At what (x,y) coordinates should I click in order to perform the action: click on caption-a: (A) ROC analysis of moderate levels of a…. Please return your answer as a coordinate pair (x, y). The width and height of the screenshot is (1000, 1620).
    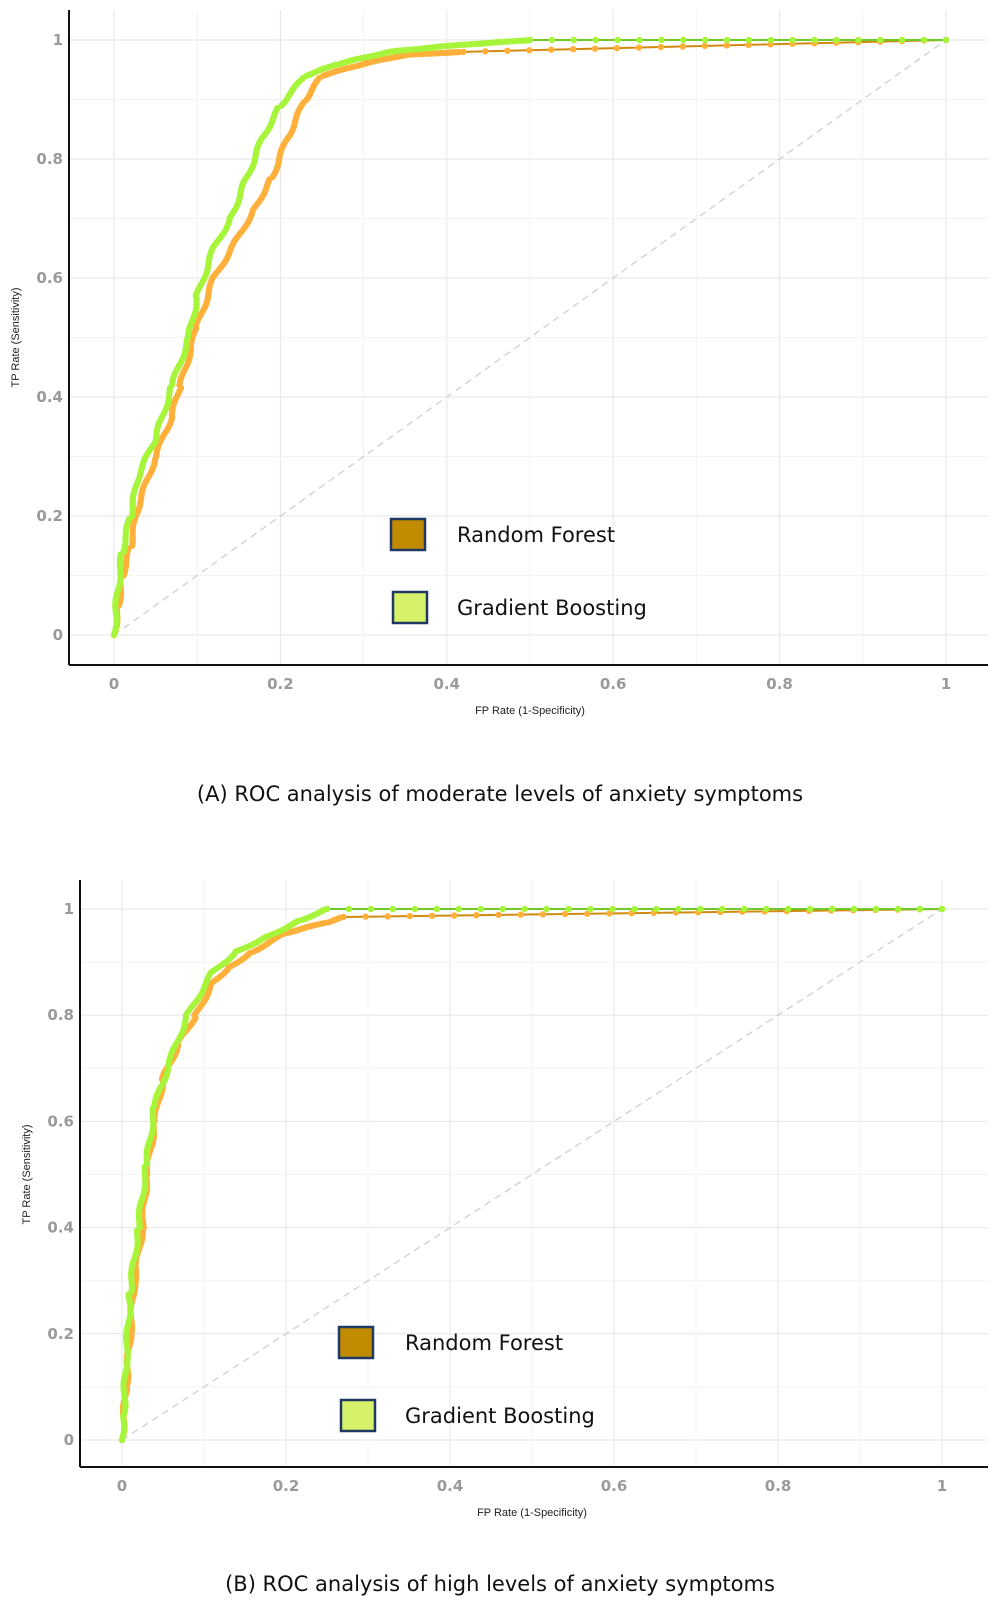
    Looking at the image, I should click on (500, 794).